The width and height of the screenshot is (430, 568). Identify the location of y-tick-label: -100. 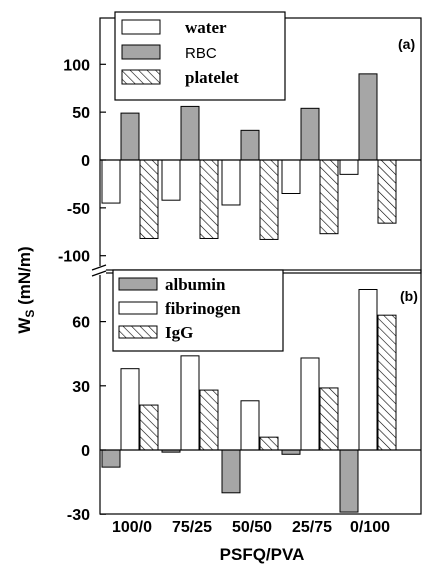
(74, 257).